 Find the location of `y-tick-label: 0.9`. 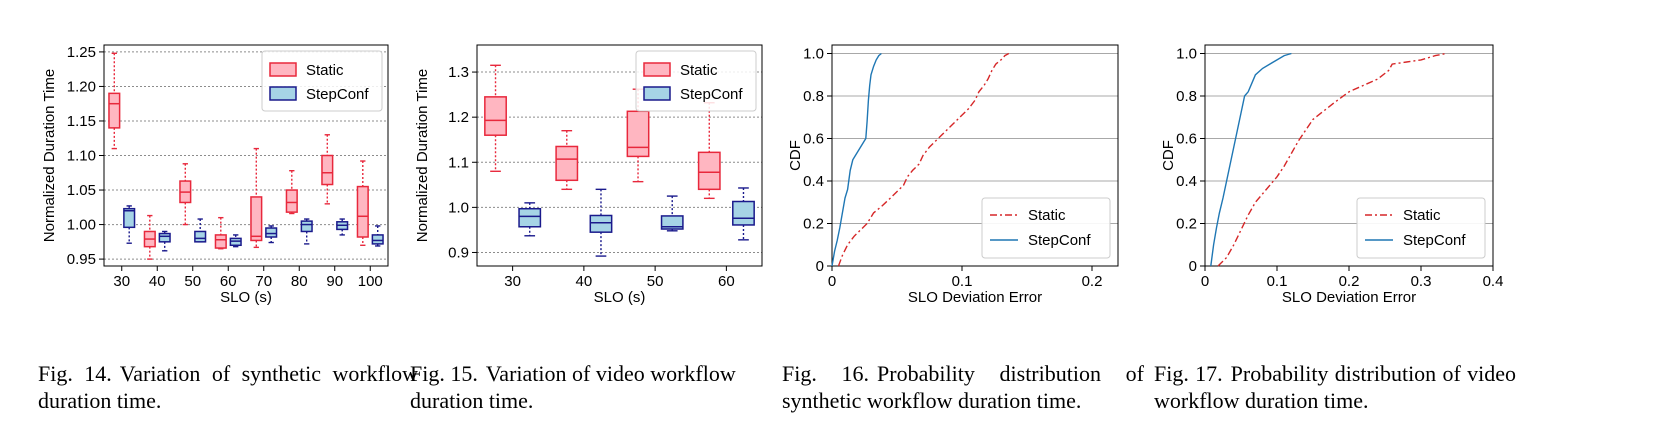

y-tick-label: 0.9 is located at coordinates (458, 252).